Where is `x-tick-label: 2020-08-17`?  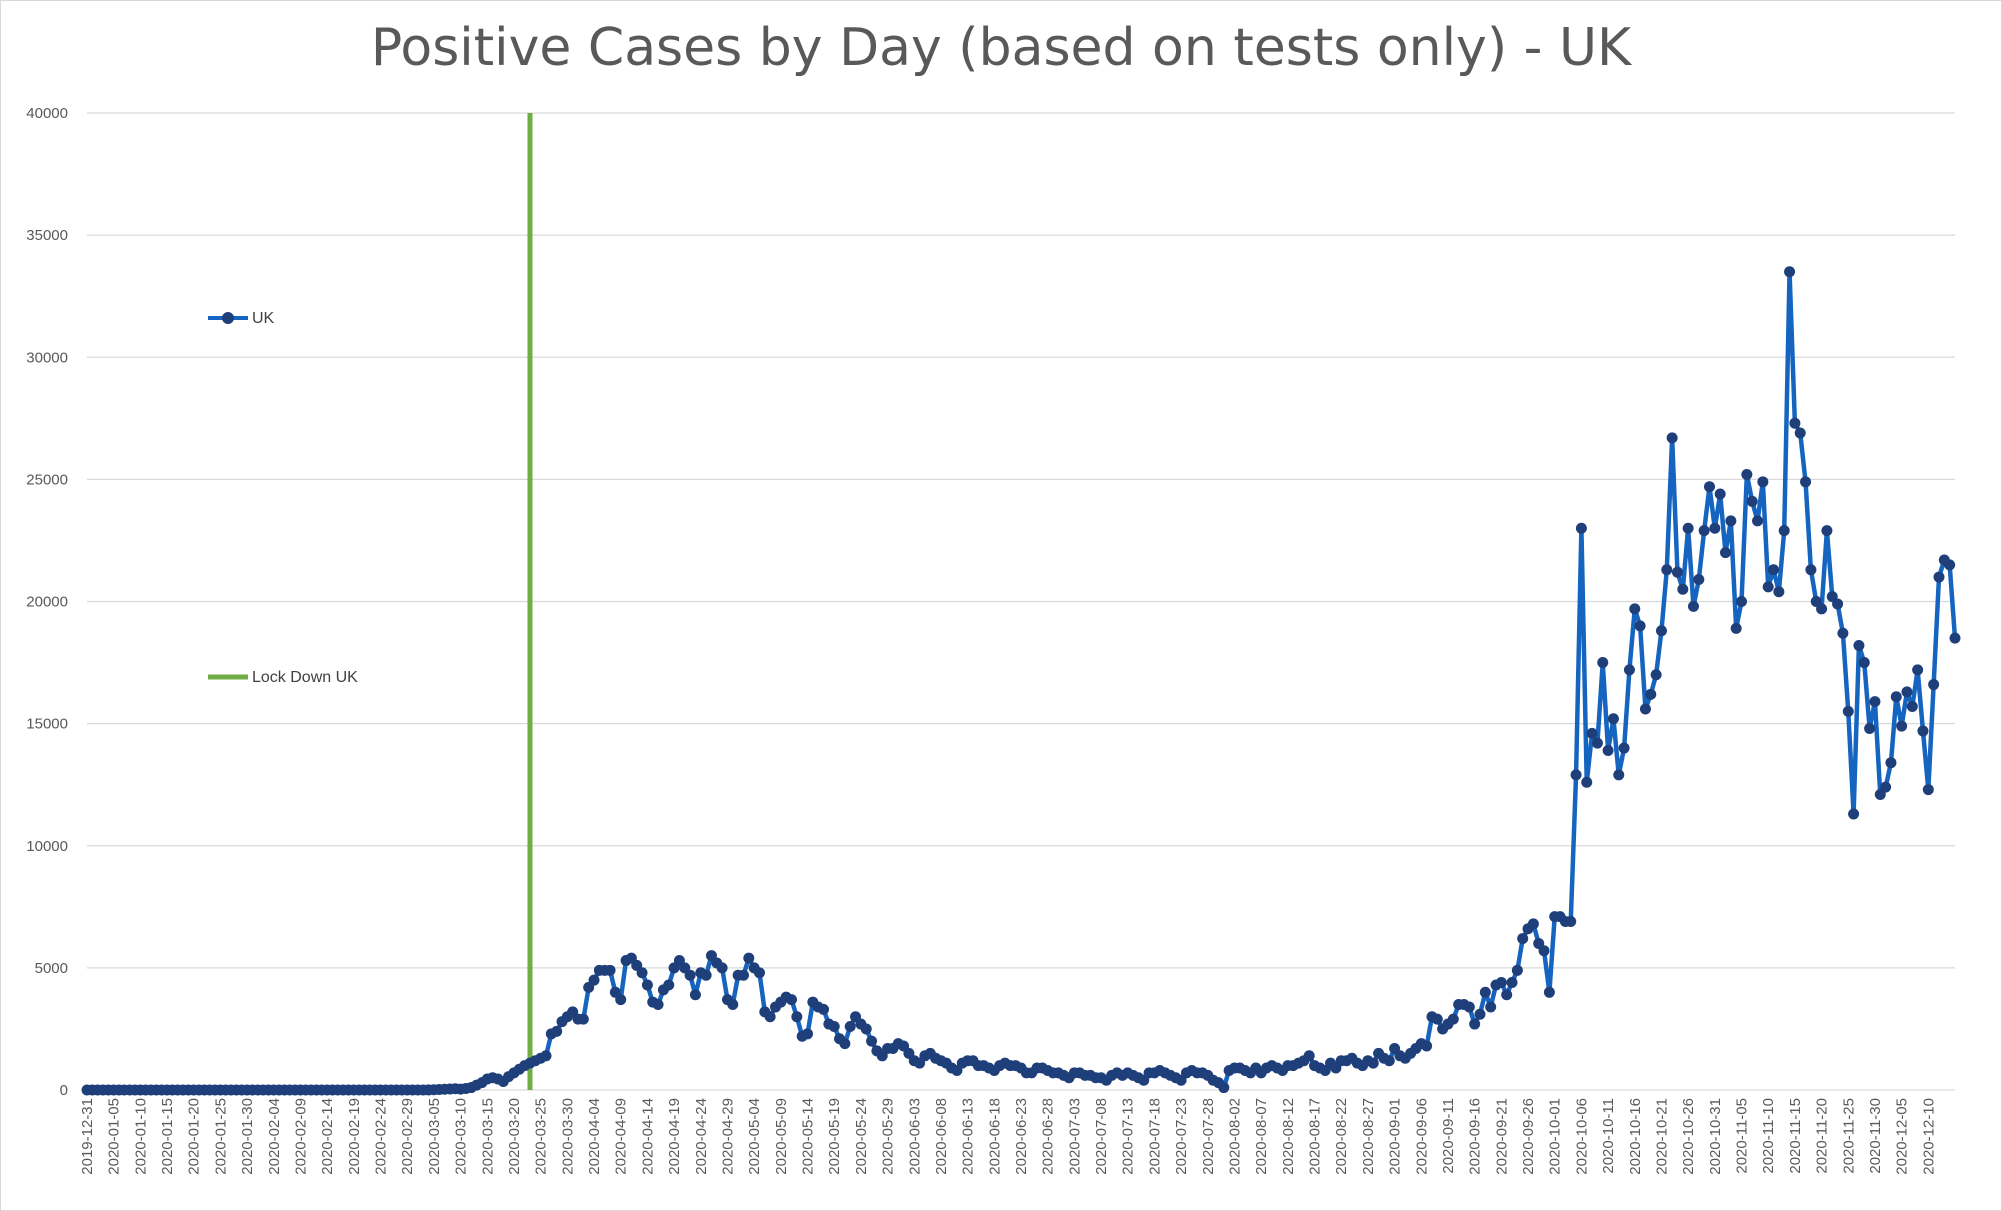
x-tick-label: 2020-08-17 is located at coordinates (1315, 1136).